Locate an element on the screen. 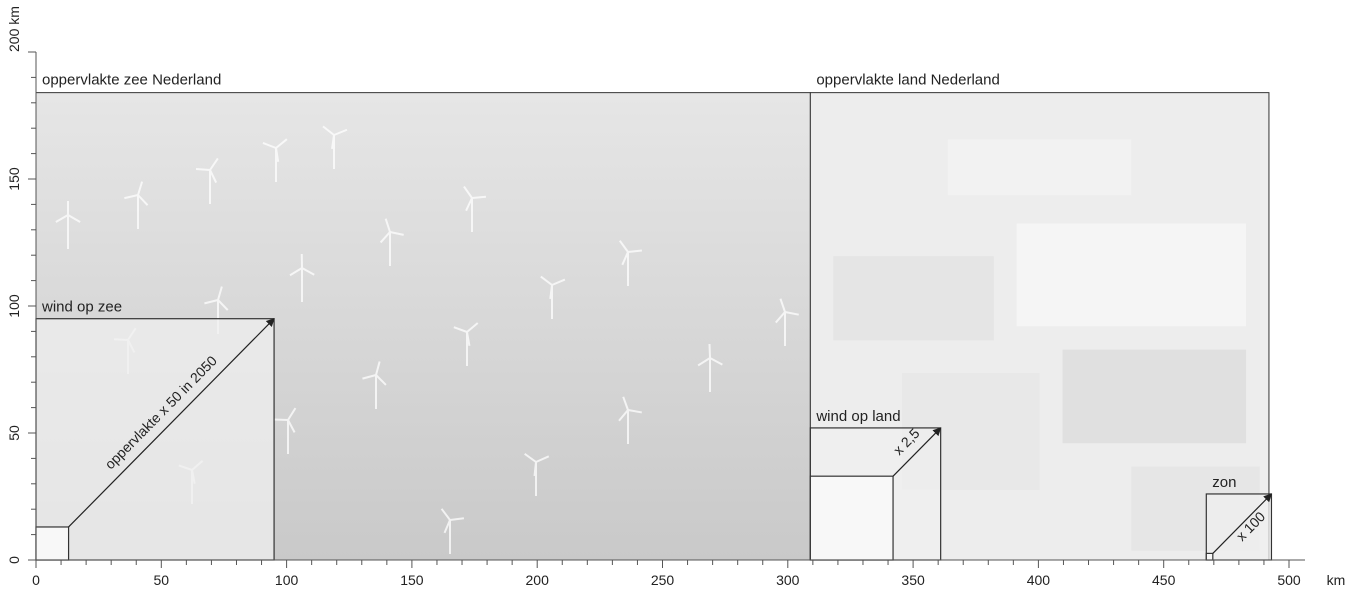 Image resolution: width=1349 pixels, height=592 pixels. y-tick-label: 50 is located at coordinates (14, 433).